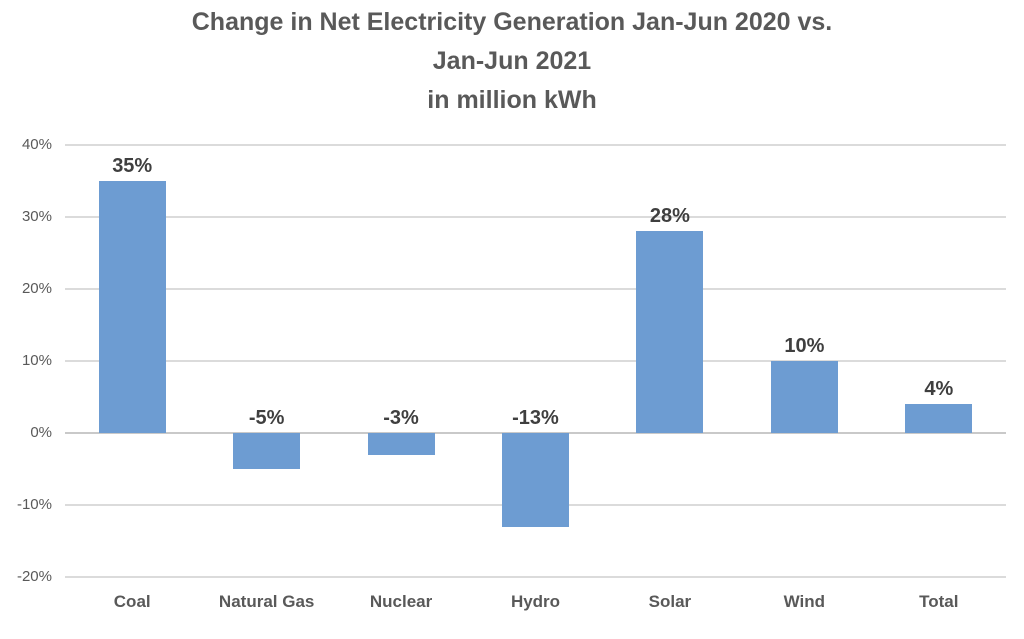 The width and height of the screenshot is (1024, 639). Describe the element at coordinates (401, 444) in the screenshot. I see `bar-nuclear` at that location.